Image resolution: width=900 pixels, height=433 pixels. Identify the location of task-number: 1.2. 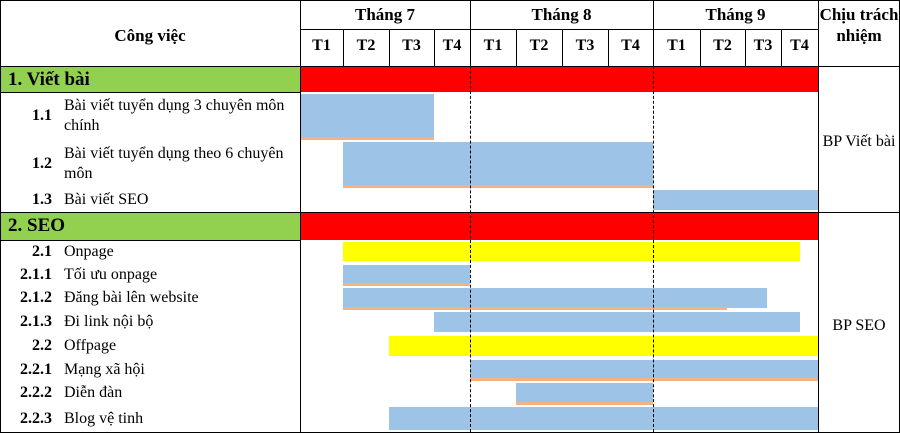
(42, 163).